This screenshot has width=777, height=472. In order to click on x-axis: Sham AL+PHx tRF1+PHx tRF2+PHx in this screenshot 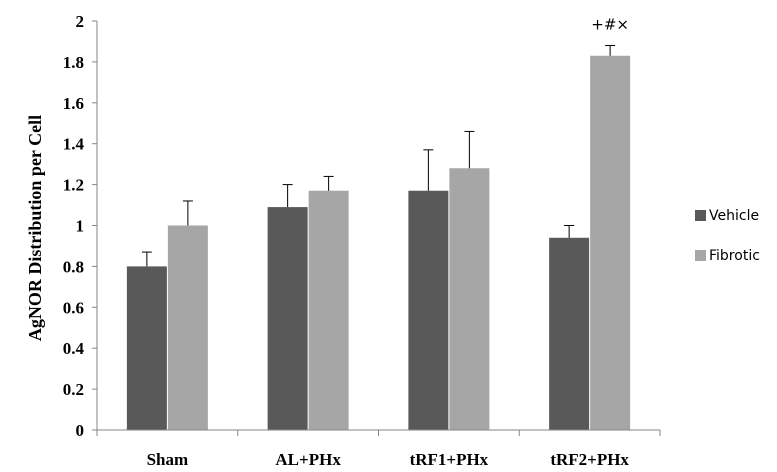, I will do `click(378, 449)`.